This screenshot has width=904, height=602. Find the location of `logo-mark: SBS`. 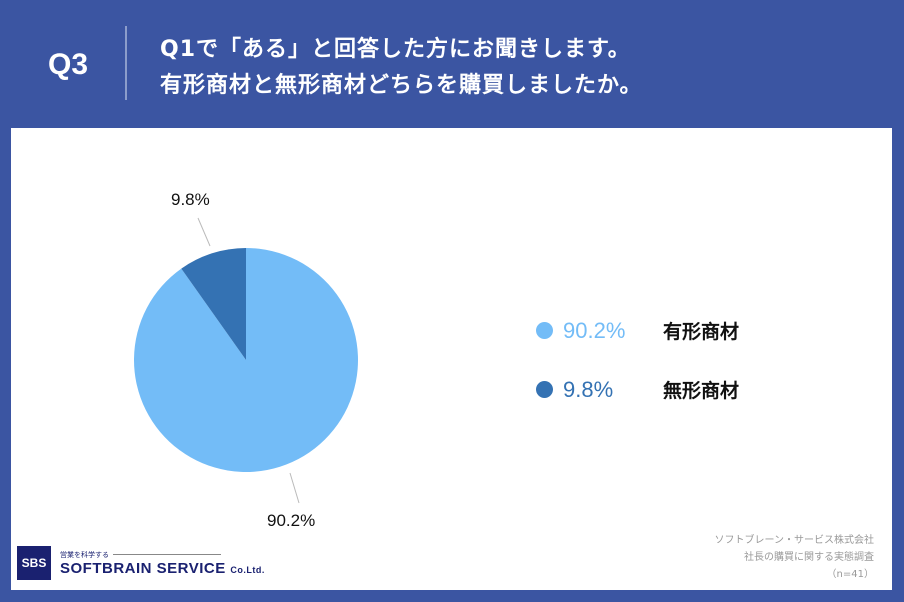

logo-mark: SBS is located at coordinates (34, 563).